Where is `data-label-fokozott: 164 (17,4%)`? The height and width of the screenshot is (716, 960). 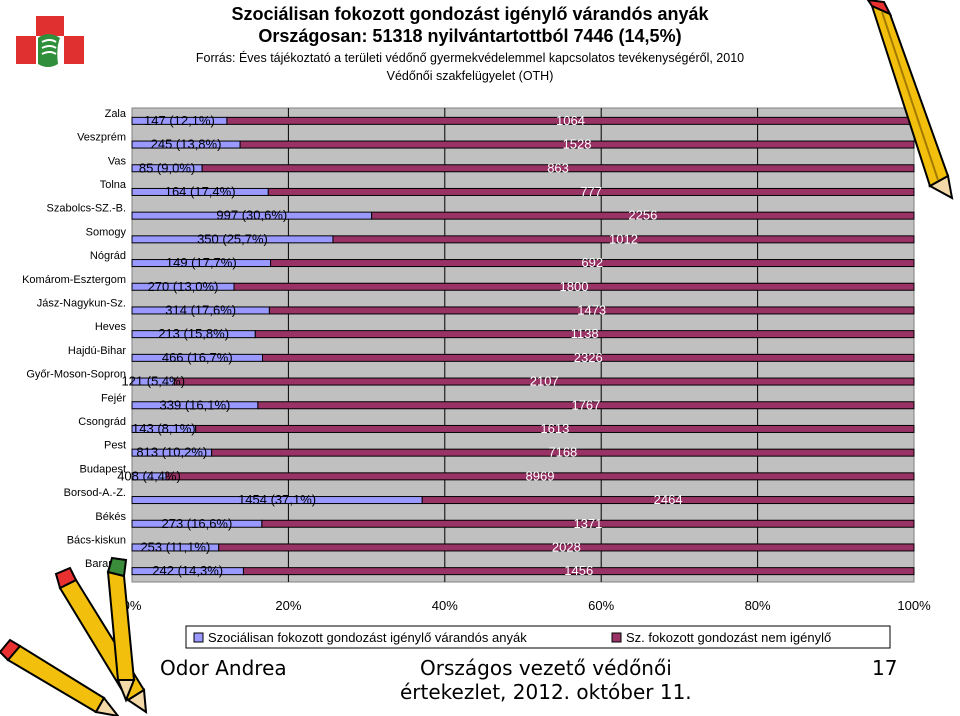 data-label-fokozott: 164 (17,4%) is located at coordinates (200, 191).